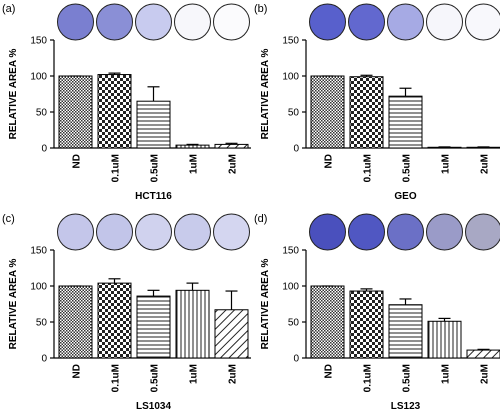 The height and width of the screenshot is (419, 500). What do you see at coordinates (260, 9) in the screenshot?
I see `panel-label: (b)` at bounding box center [260, 9].